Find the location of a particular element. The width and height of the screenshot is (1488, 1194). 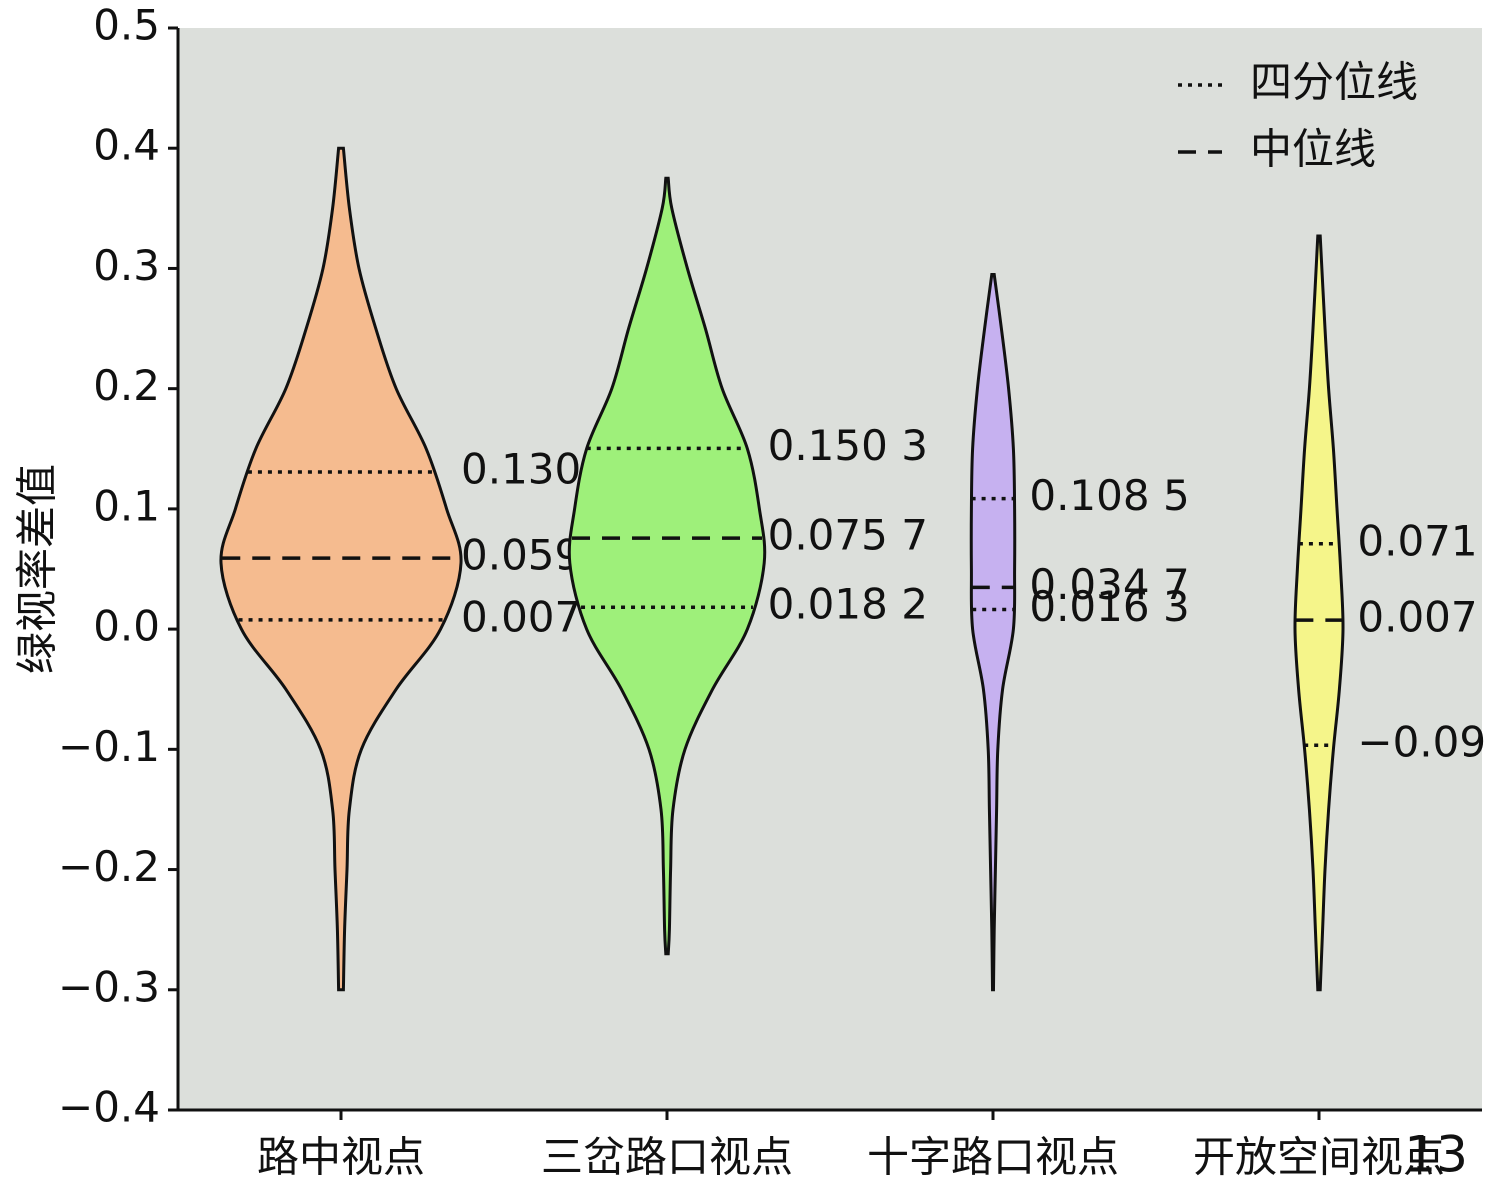

y-axis-label: 绿视率差值 is located at coordinates (37, 569).